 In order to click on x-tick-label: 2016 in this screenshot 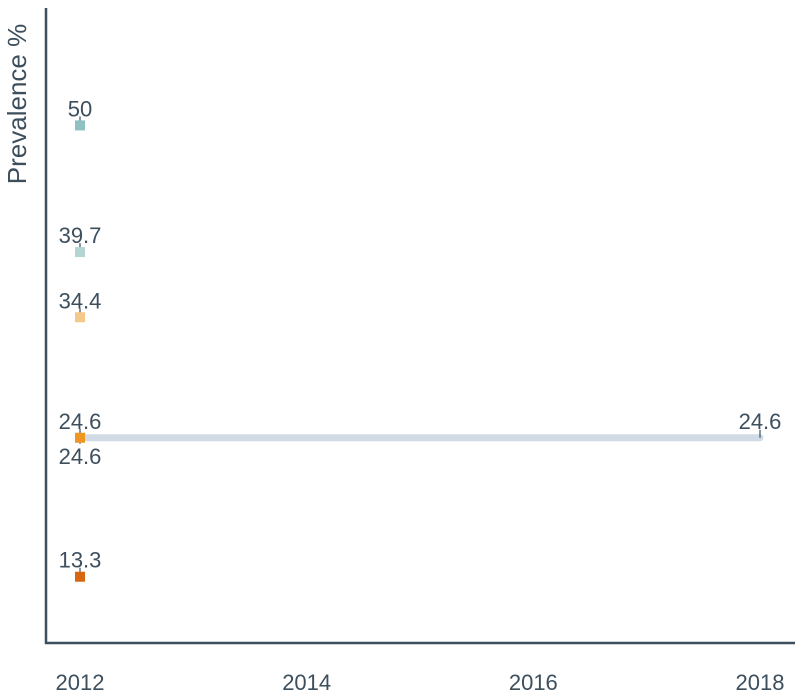, I will do `click(533, 682)`.